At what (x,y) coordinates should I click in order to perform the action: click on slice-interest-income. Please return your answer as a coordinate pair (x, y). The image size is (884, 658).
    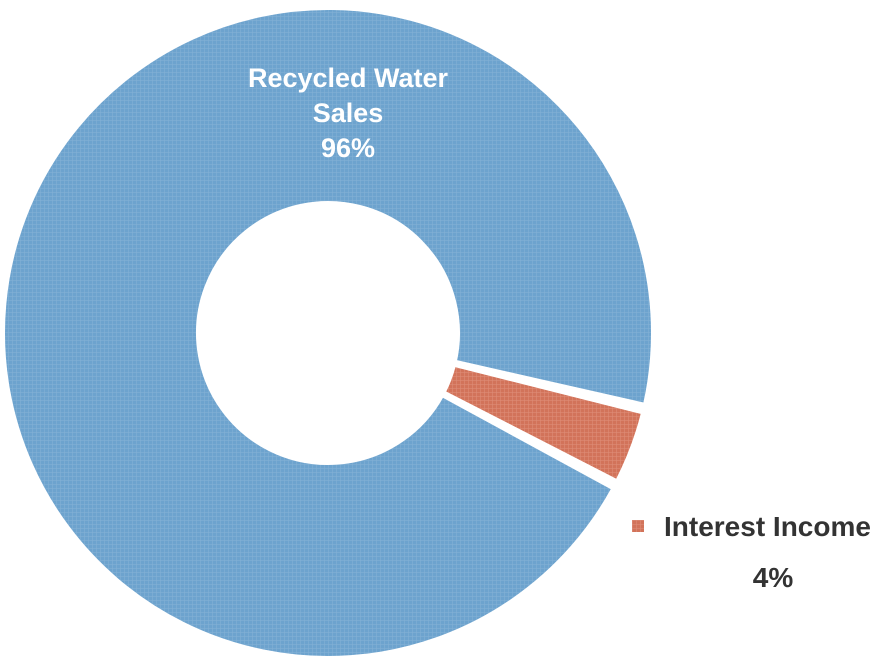
    Looking at the image, I should click on (543, 423).